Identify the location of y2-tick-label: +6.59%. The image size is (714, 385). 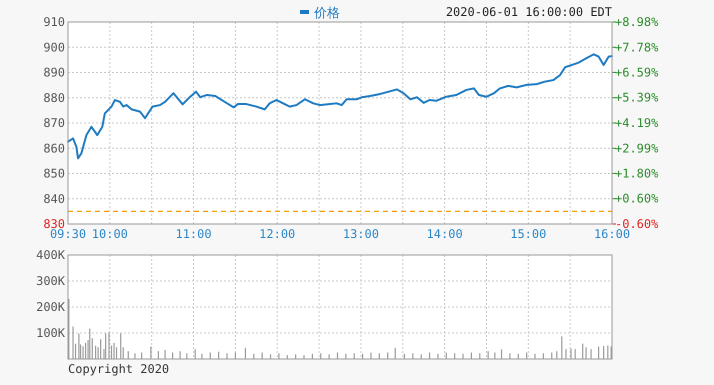
(637, 72).